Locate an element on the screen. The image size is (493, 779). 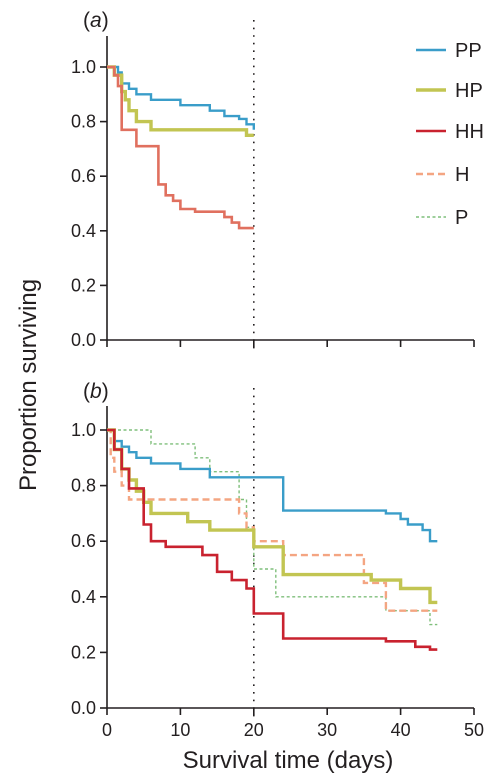
y-axis-title: Proportion surviving is located at coordinates (28, 385).